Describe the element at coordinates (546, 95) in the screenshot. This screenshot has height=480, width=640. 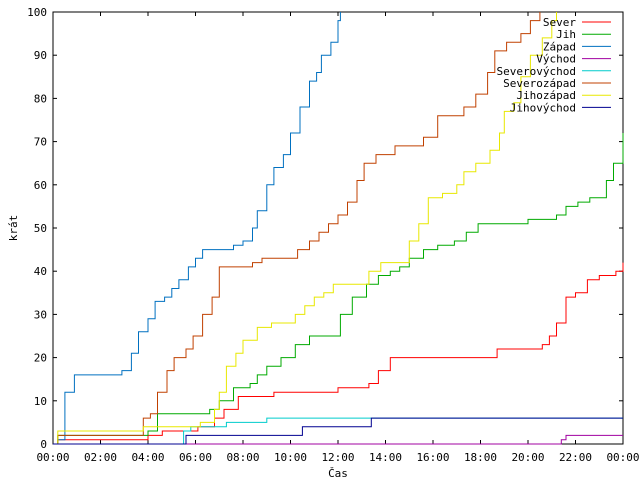
I see `legend-label-jihozapad: Jihozápad` at that location.